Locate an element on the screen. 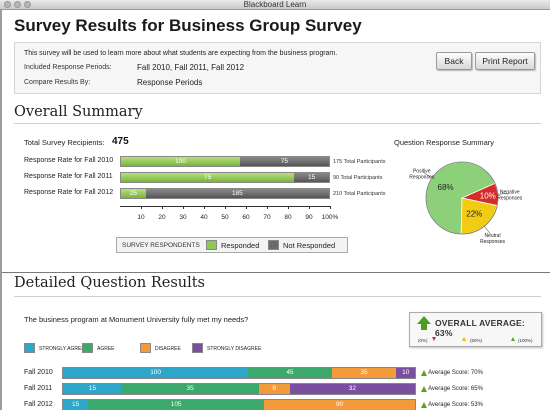 The height and width of the screenshot is (410, 550). close-window-icon is located at coordinates (7, 4).